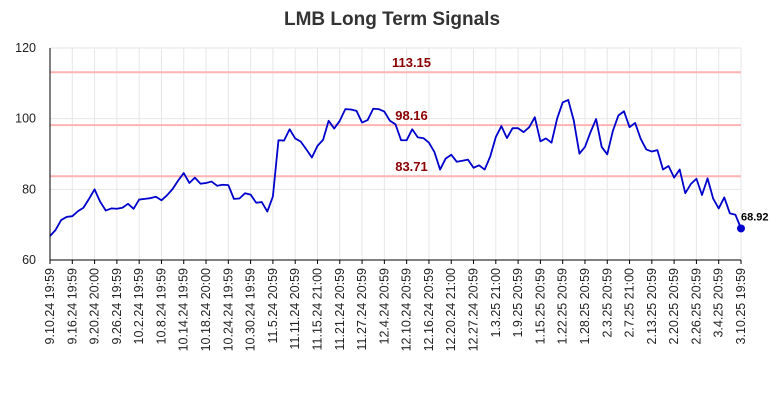 Image resolution: width=784 pixels, height=400 pixels. I want to click on x-tick-label: 11.27.24 20:59, so click(362, 309).